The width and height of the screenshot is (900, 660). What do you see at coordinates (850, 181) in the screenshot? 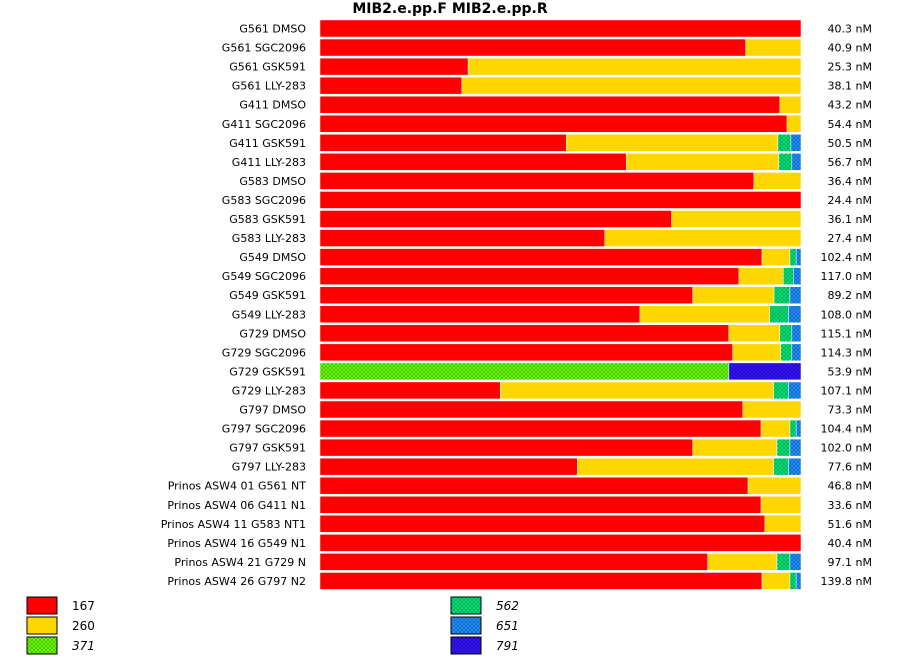
I see `value-label: 36.4 nM` at bounding box center [850, 181].